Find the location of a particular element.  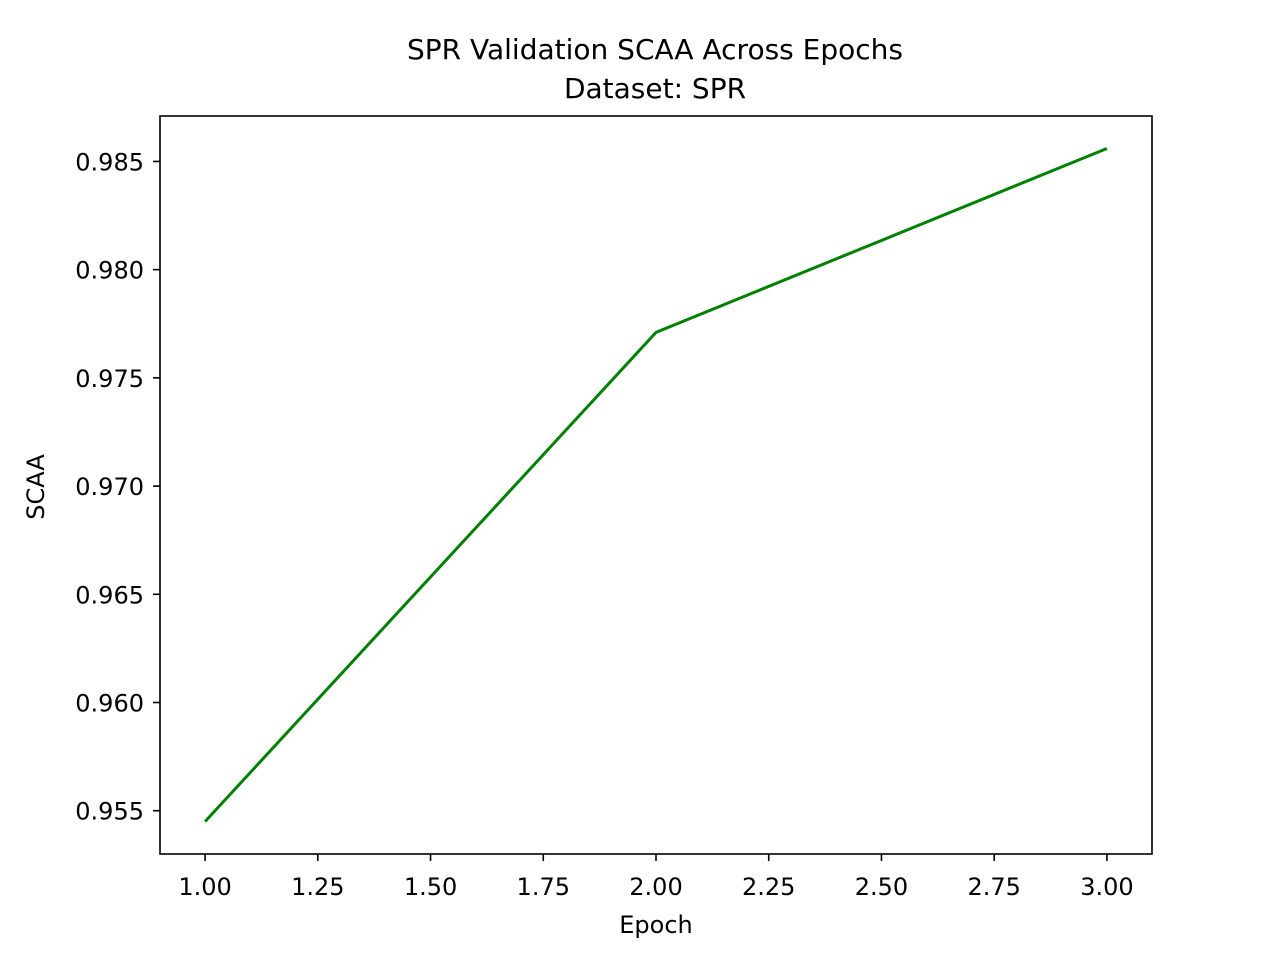

x-tick-label: 1.75 is located at coordinates (543, 887).